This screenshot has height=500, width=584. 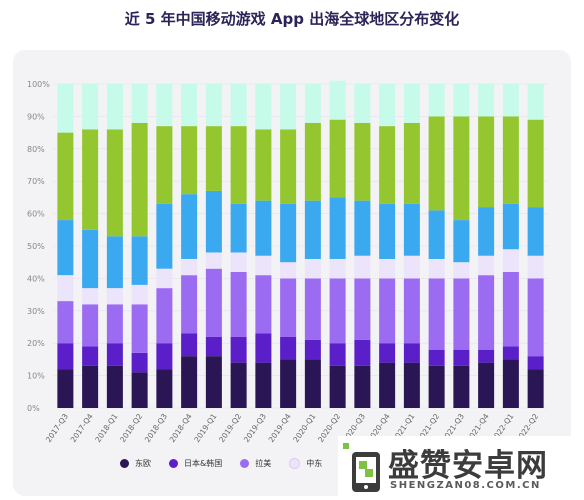 What do you see at coordinates (36, 311) in the screenshot?
I see `y-tick-label: 30%` at bounding box center [36, 311].